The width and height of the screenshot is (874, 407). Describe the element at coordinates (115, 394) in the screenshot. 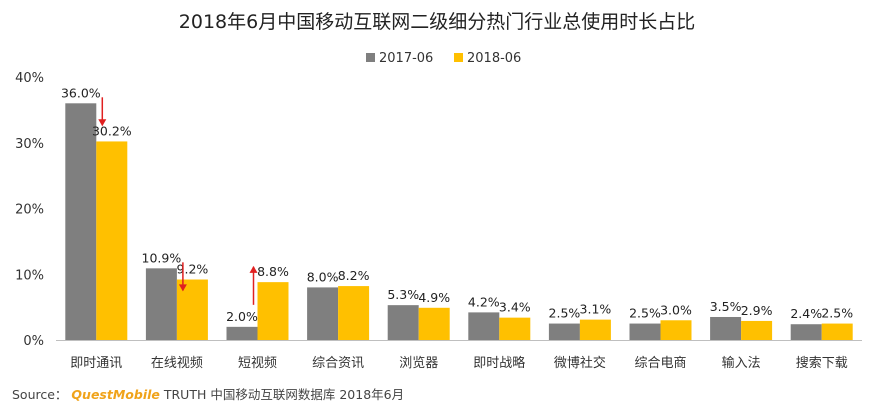

I see `source-brand-questmobile: QuestMobile` at that location.